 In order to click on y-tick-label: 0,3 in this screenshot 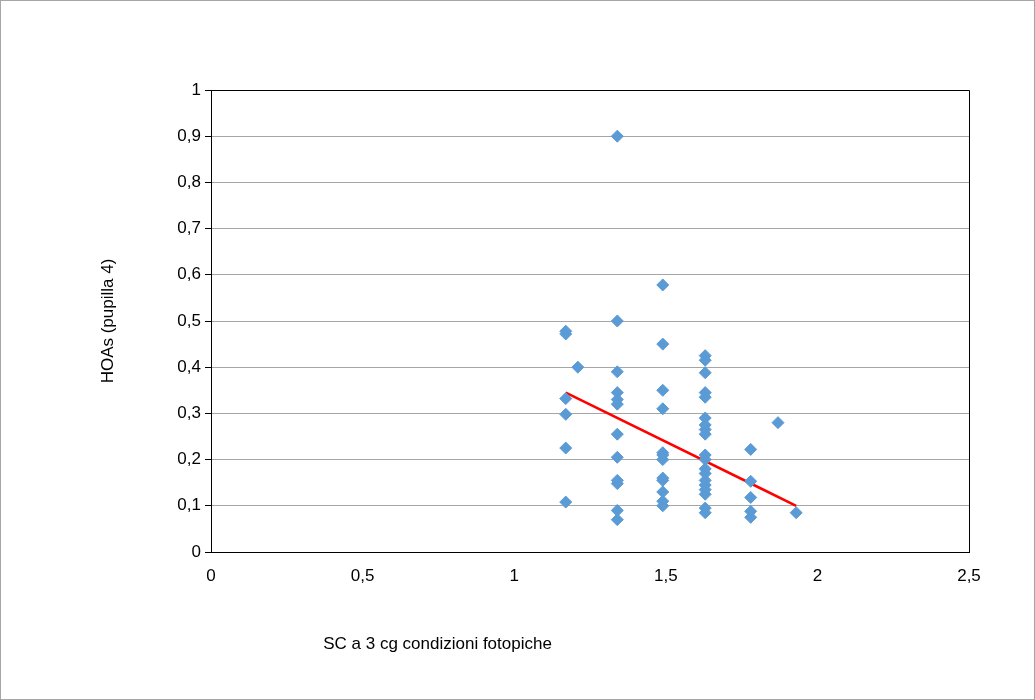, I will do `click(189, 413)`.